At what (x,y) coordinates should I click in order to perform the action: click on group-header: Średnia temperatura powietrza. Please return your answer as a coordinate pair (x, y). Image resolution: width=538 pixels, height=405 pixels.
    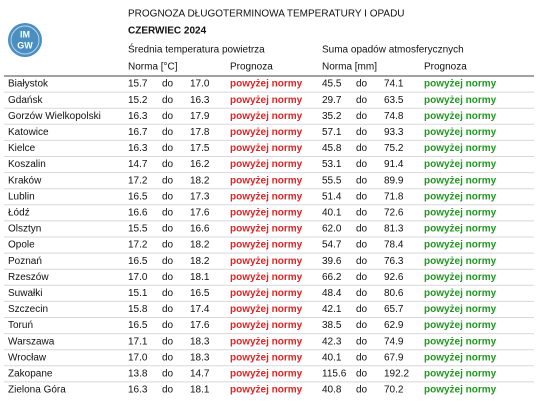
    Looking at the image, I should click on (196, 49).